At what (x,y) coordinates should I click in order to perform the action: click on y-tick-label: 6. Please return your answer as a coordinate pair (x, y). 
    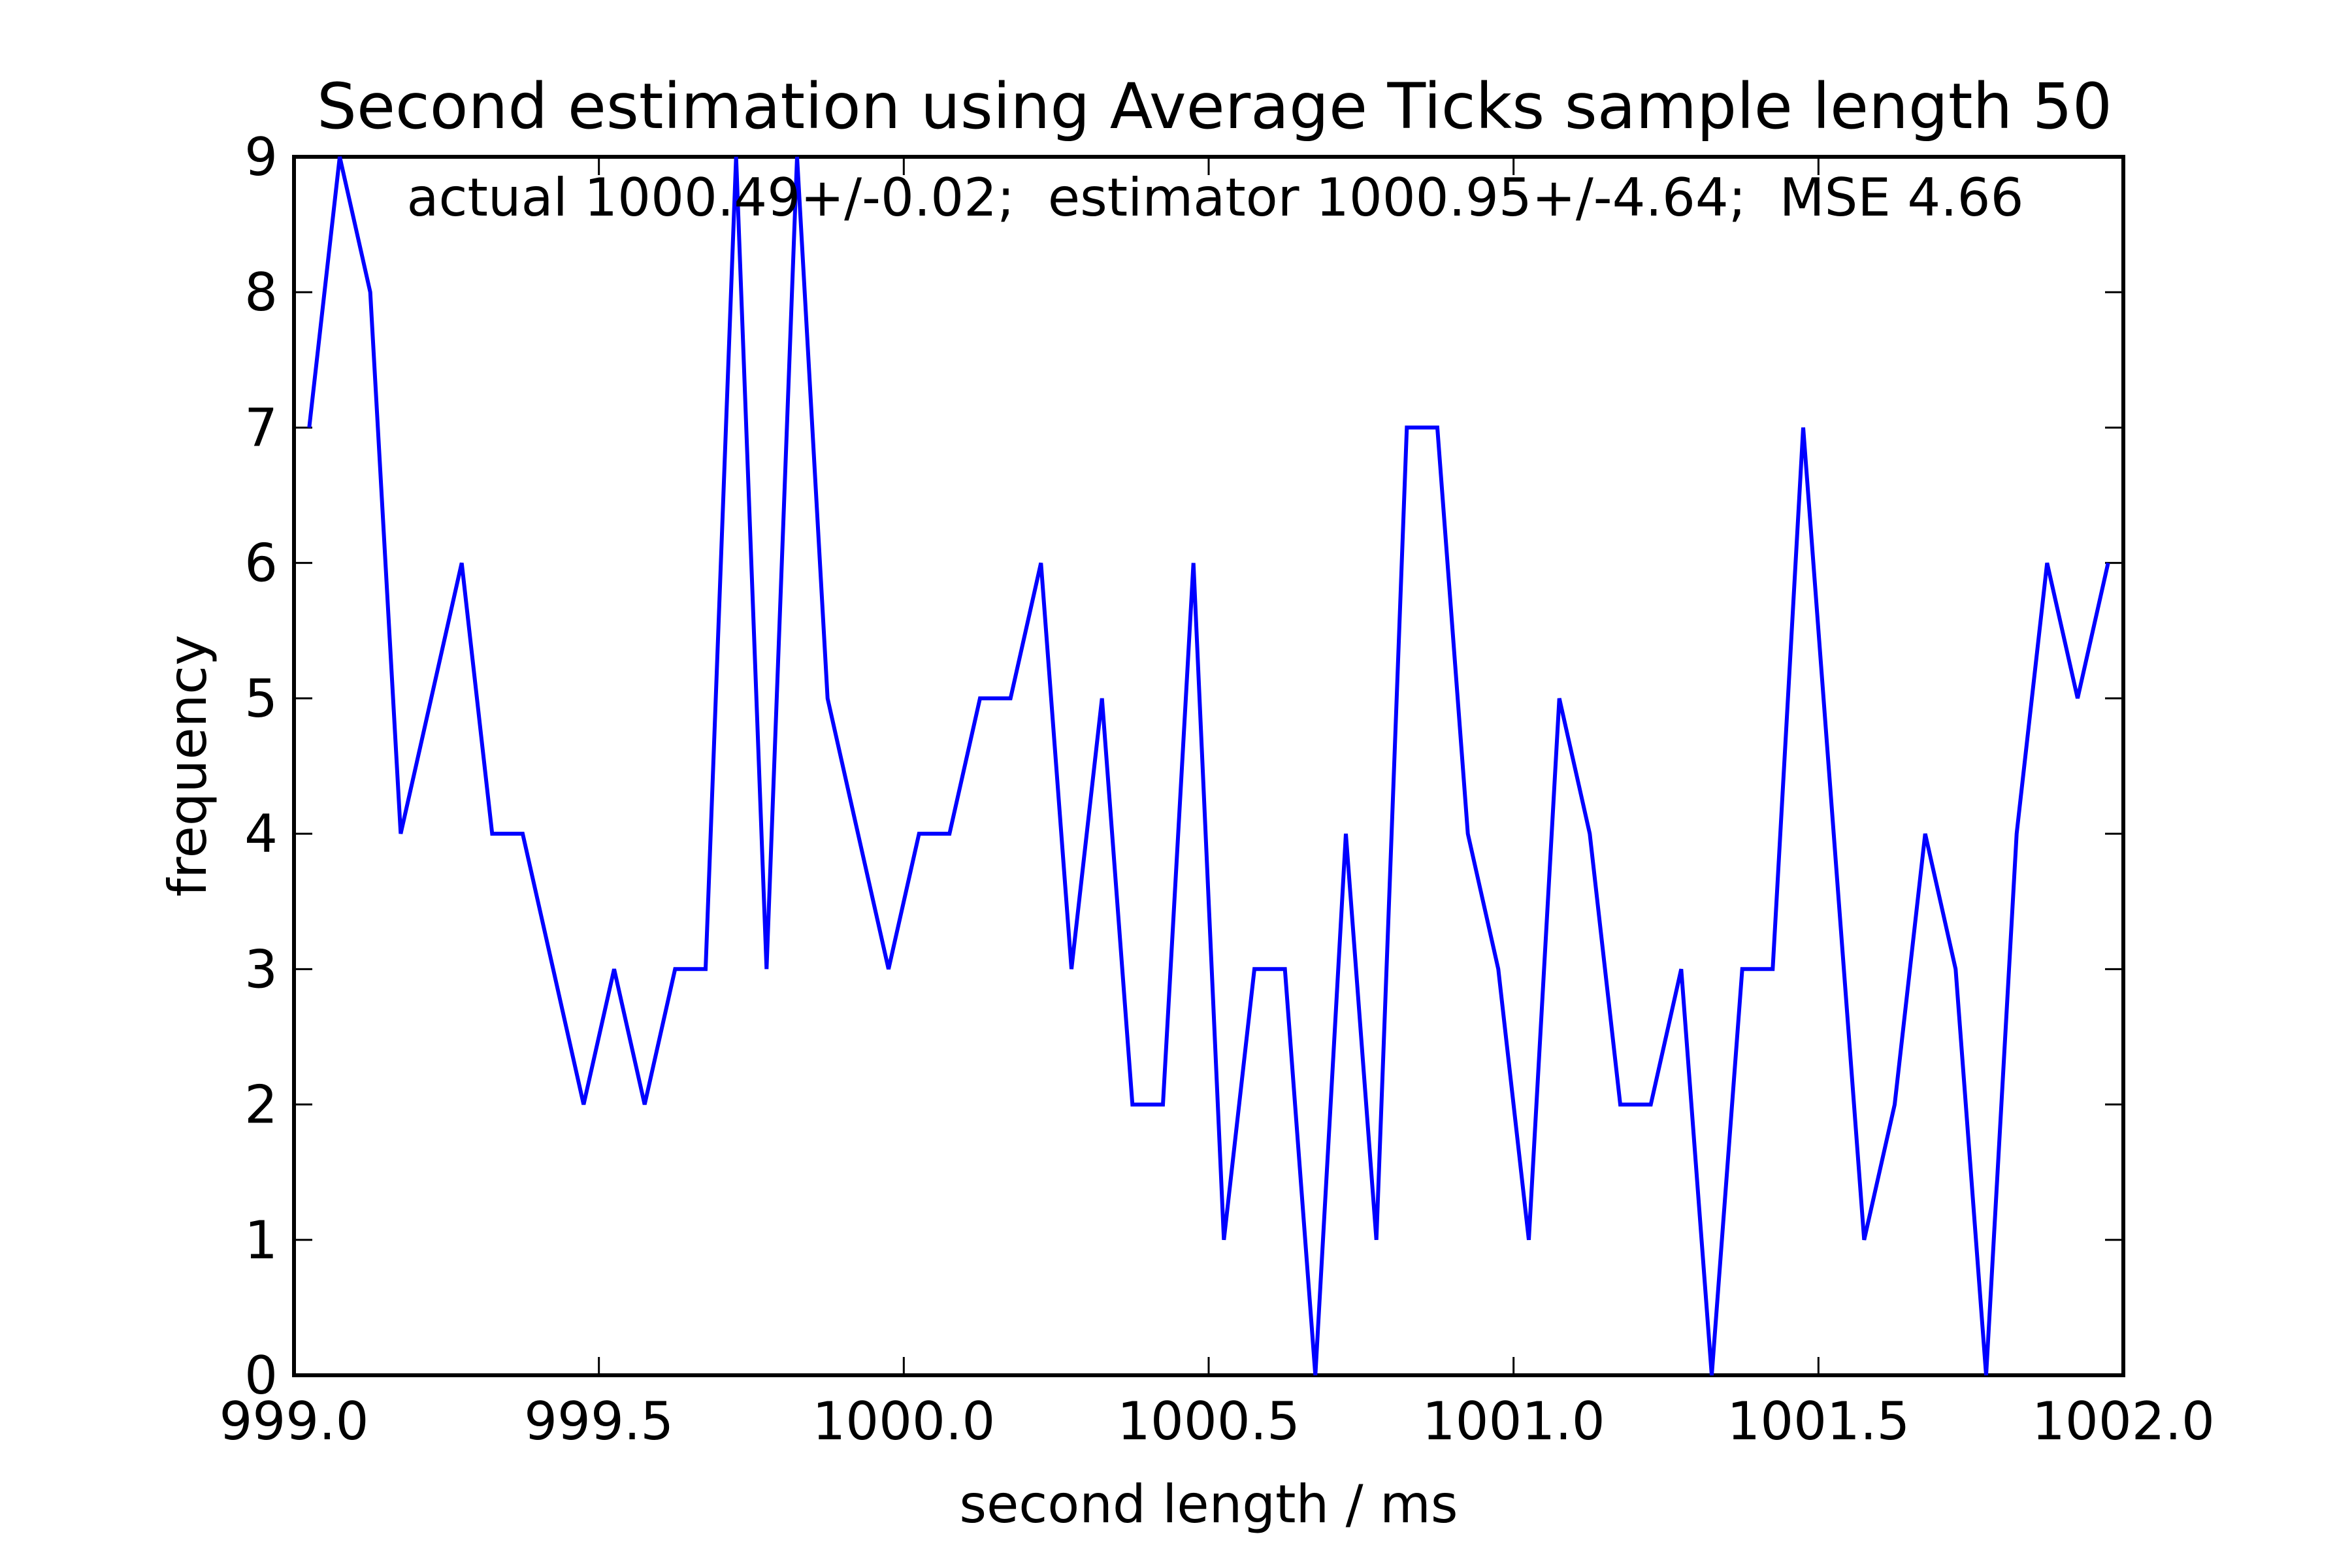
    Looking at the image, I should click on (261, 563).